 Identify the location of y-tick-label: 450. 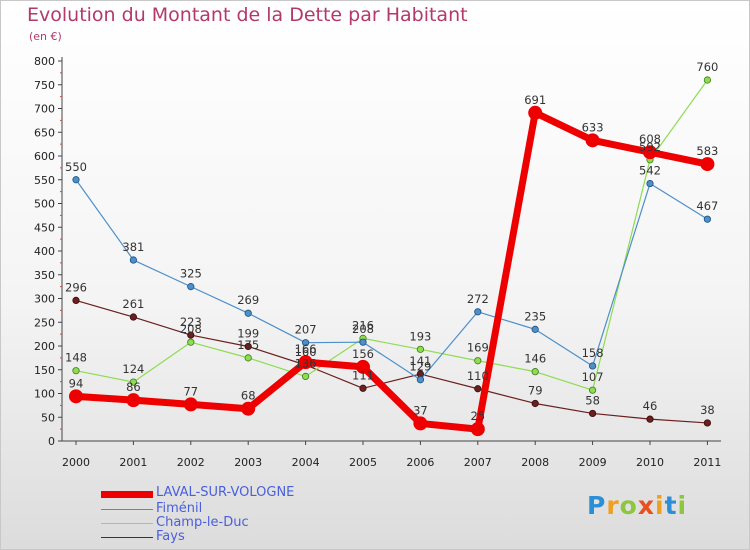
(44, 227).